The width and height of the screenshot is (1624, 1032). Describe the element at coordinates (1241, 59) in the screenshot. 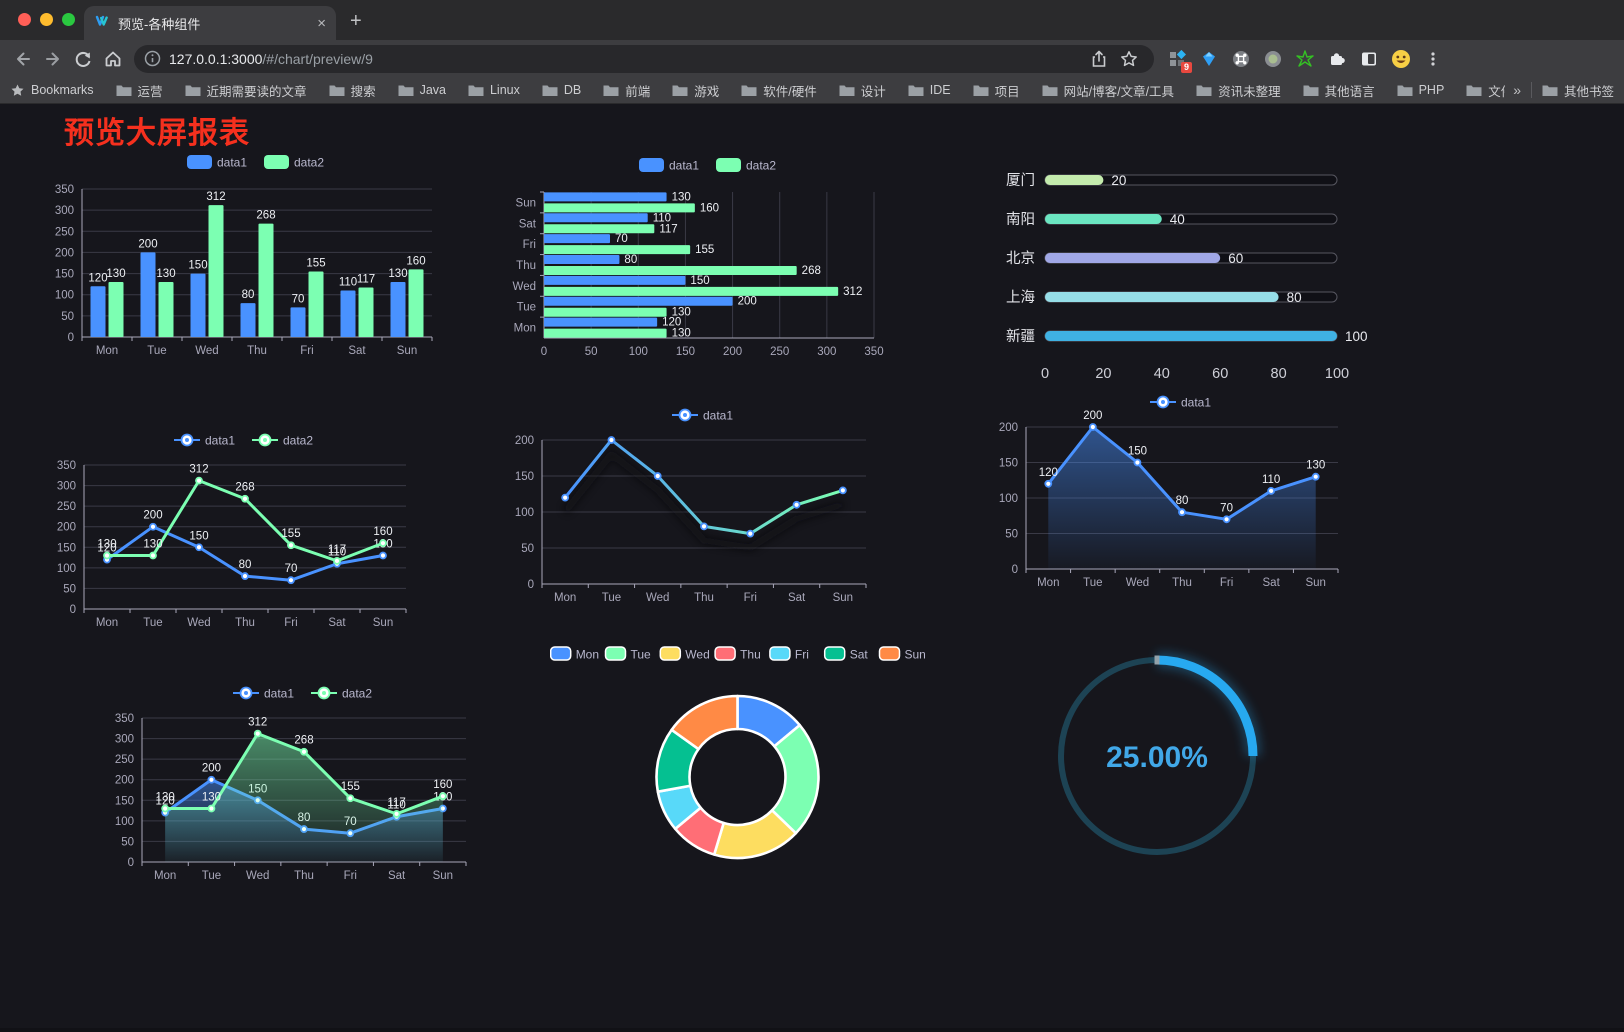

I see `extension-command-icon` at that location.